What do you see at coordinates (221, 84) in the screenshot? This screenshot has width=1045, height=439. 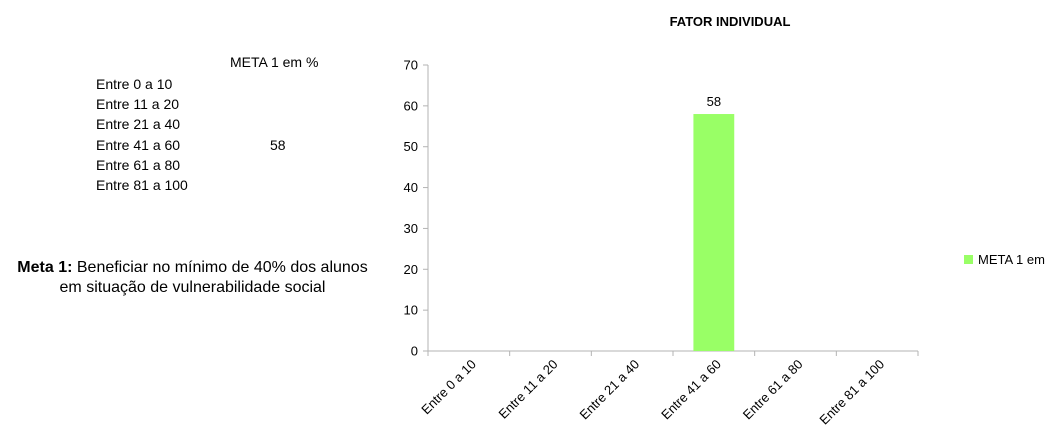 I see `table-row: Entre 0 a 10` at bounding box center [221, 84].